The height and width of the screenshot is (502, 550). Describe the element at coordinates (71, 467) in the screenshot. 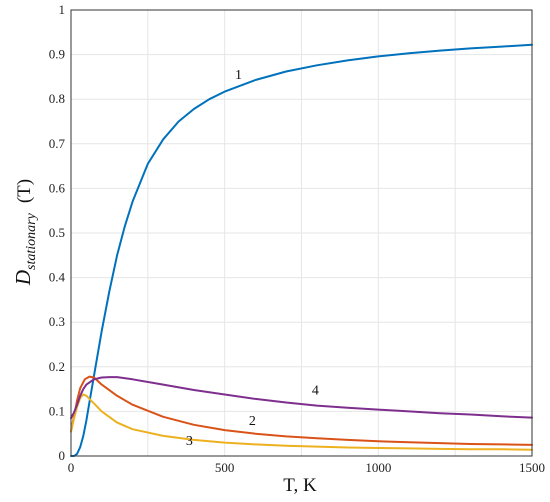

I see `x-tick-label: 0` at that location.